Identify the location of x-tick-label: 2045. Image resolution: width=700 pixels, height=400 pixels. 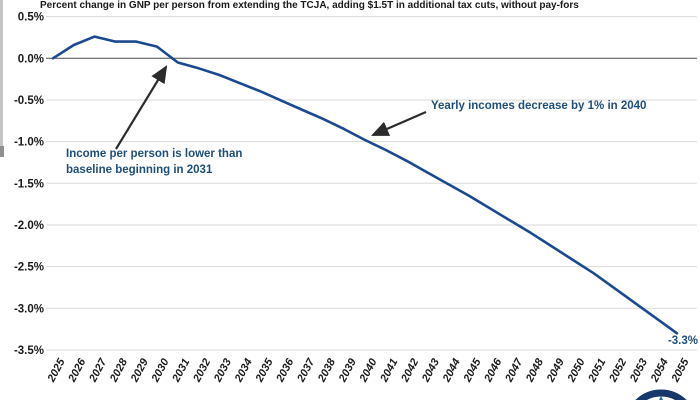
(472, 370).